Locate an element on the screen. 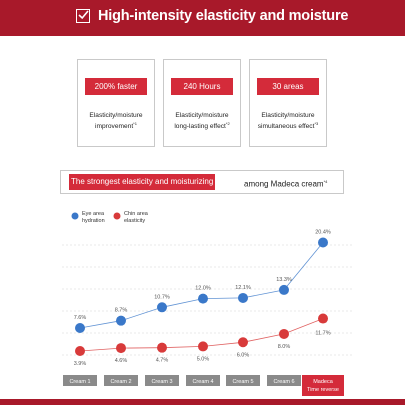  data-label-eye: 7.6% is located at coordinates (80, 318).